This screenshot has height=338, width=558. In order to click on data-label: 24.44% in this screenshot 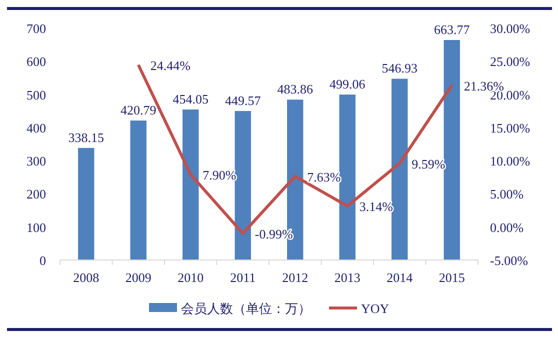, I will do `click(170, 65)`.